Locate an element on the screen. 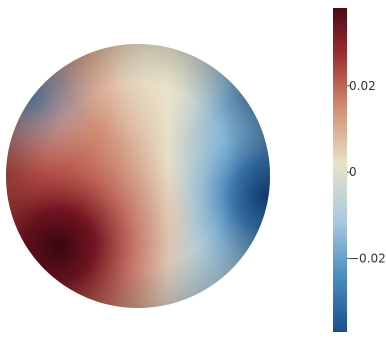 The image size is (386, 362). colorbar-ticks: 0.02 0 −0.02 is located at coordinates (366, 172).